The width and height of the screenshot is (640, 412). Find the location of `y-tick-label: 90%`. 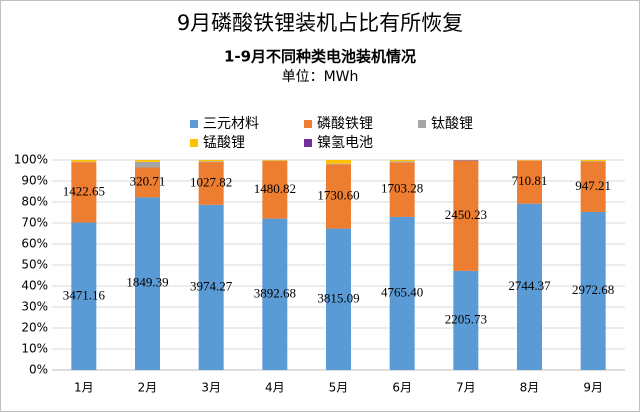

y-tick-label: 90% is located at coordinates (34, 181).